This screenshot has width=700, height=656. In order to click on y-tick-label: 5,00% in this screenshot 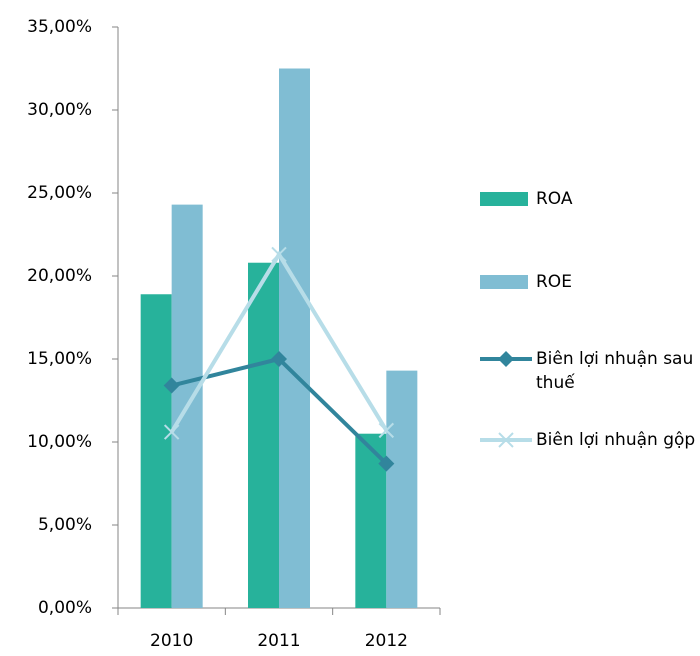, I will do `click(65, 525)`.